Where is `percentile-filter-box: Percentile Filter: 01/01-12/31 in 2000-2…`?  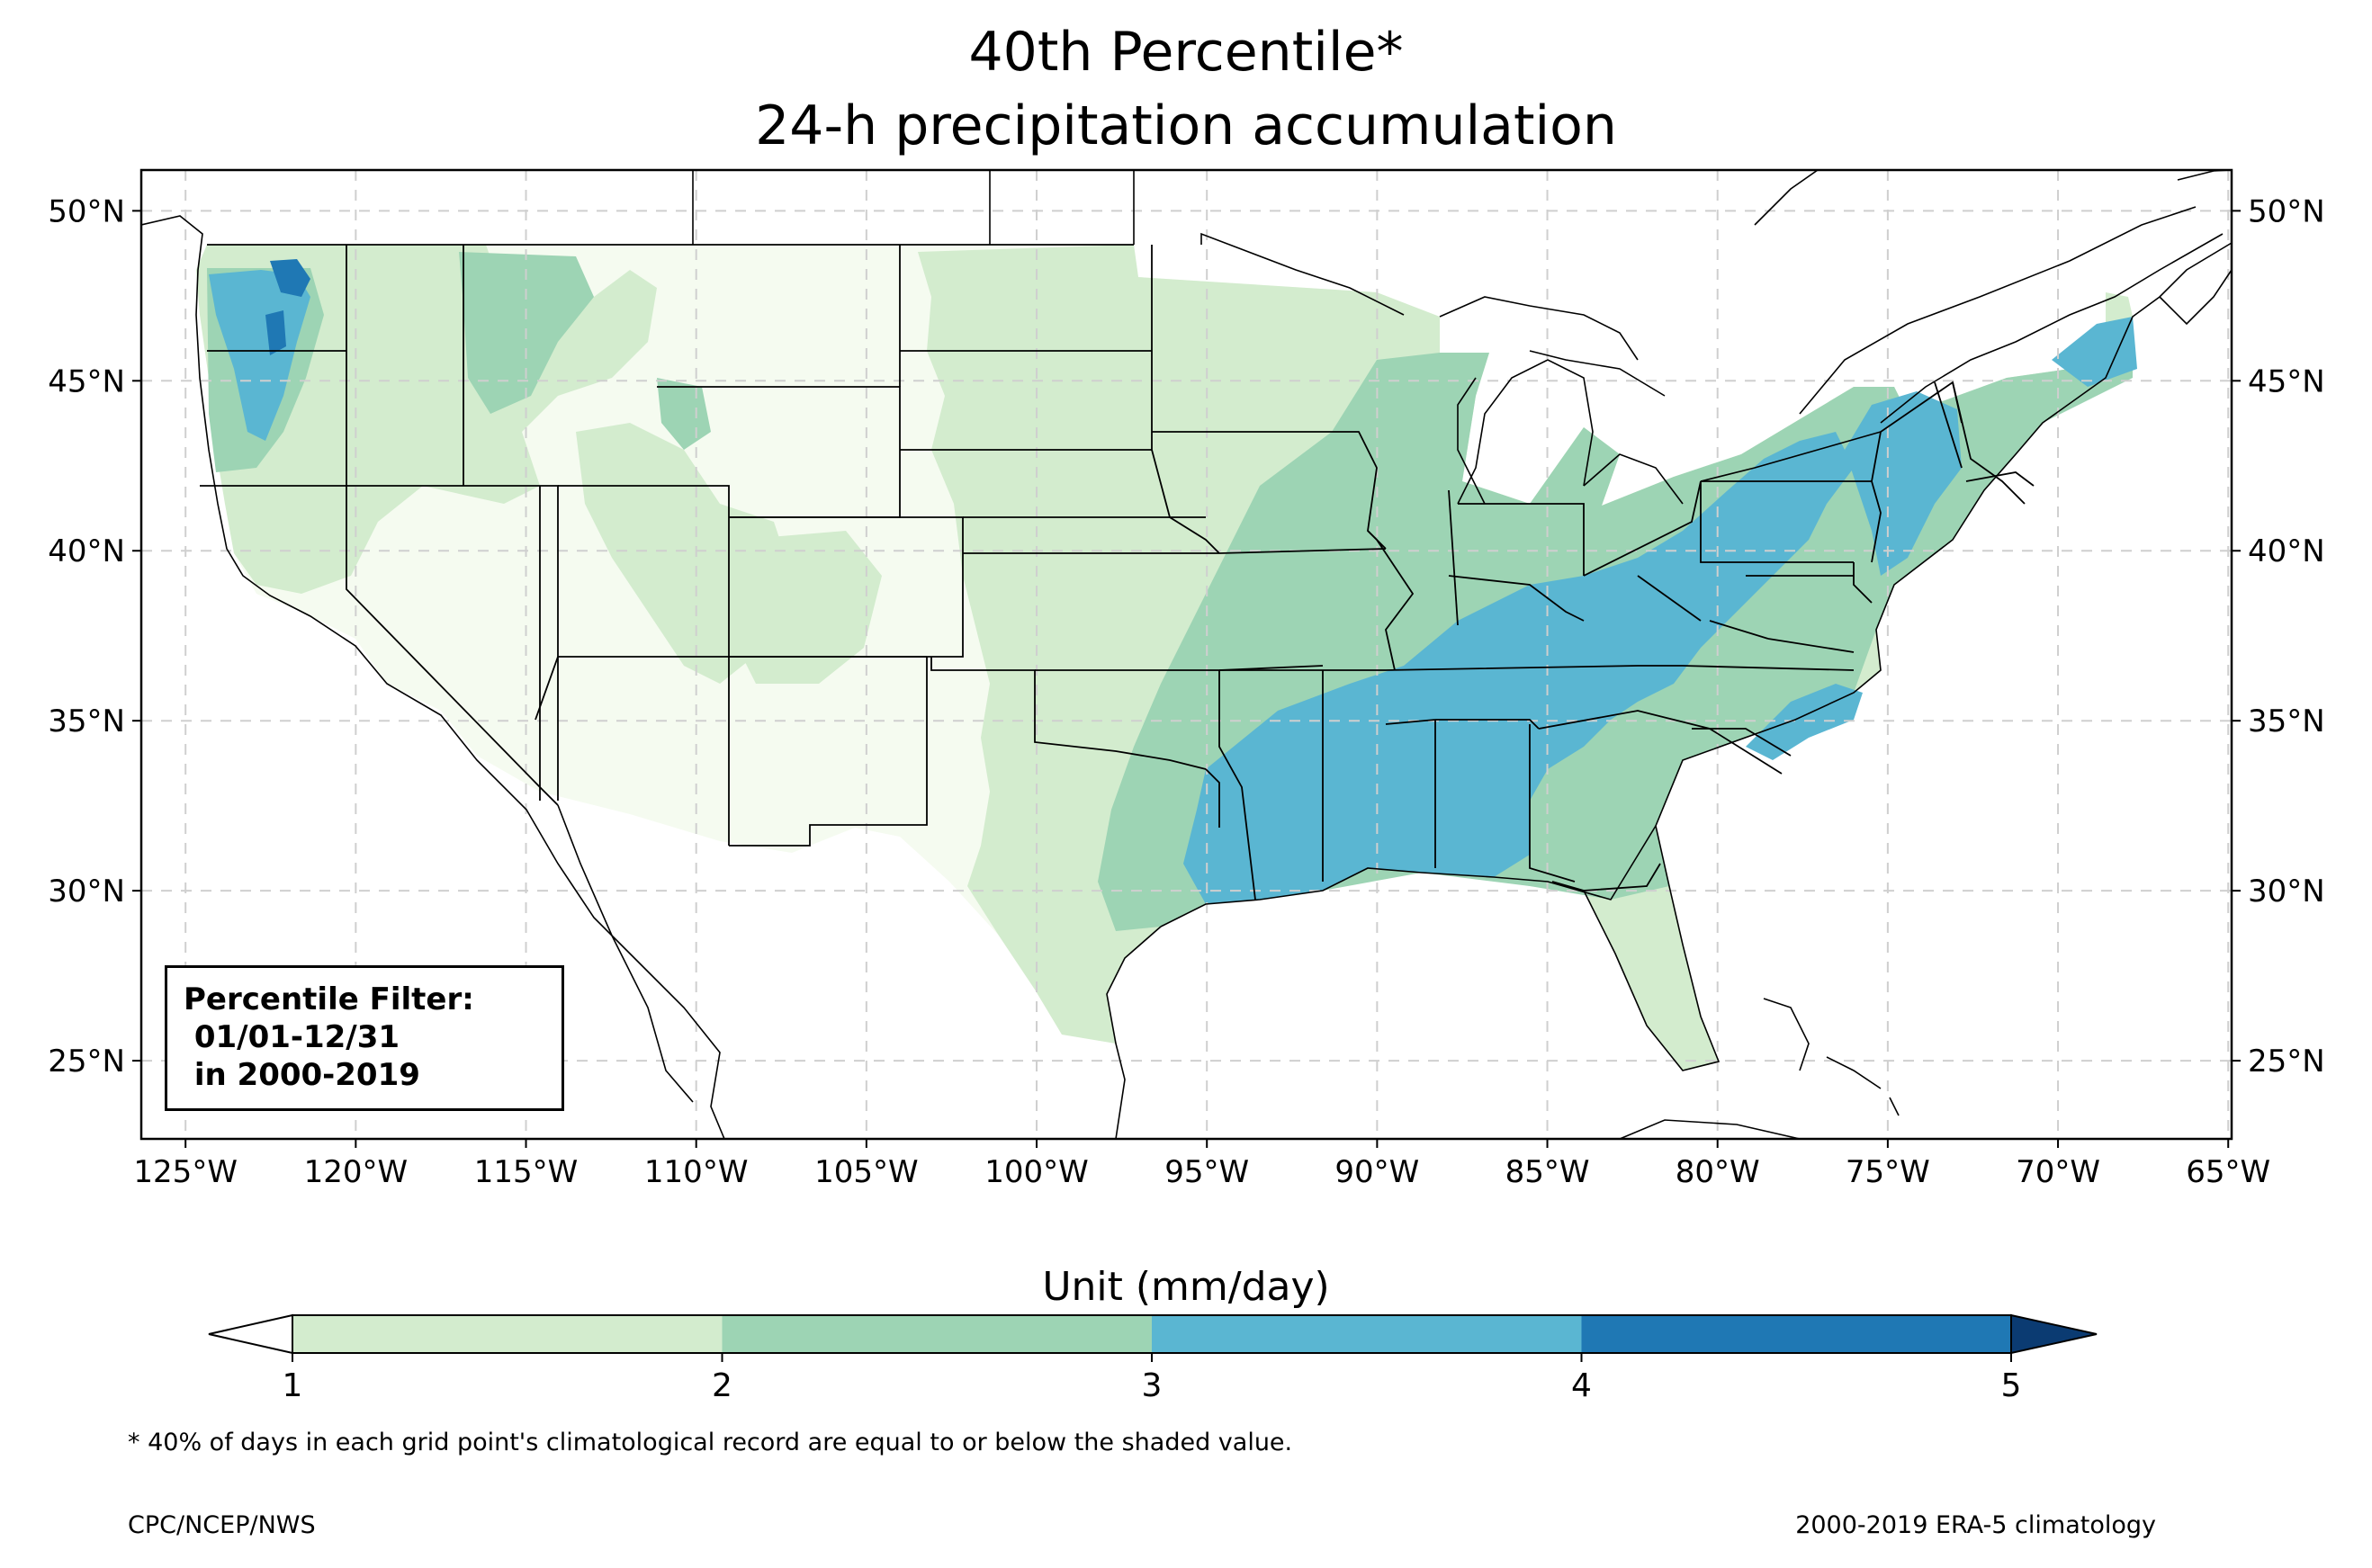
percentile-filter-box: Percentile Filter: 01/01-12/31 in 2000-2… is located at coordinates (364, 1038).